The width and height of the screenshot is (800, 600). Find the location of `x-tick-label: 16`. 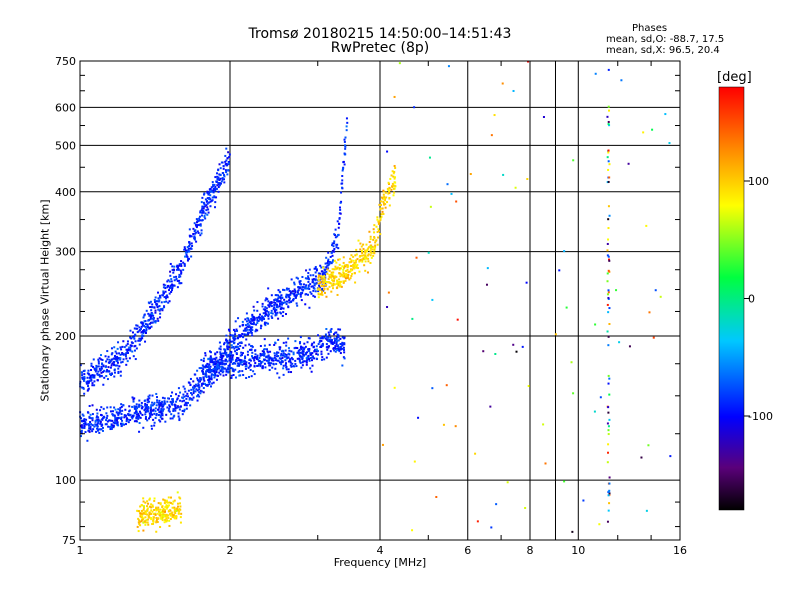

x-tick-label: 16 is located at coordinates (680, 550).